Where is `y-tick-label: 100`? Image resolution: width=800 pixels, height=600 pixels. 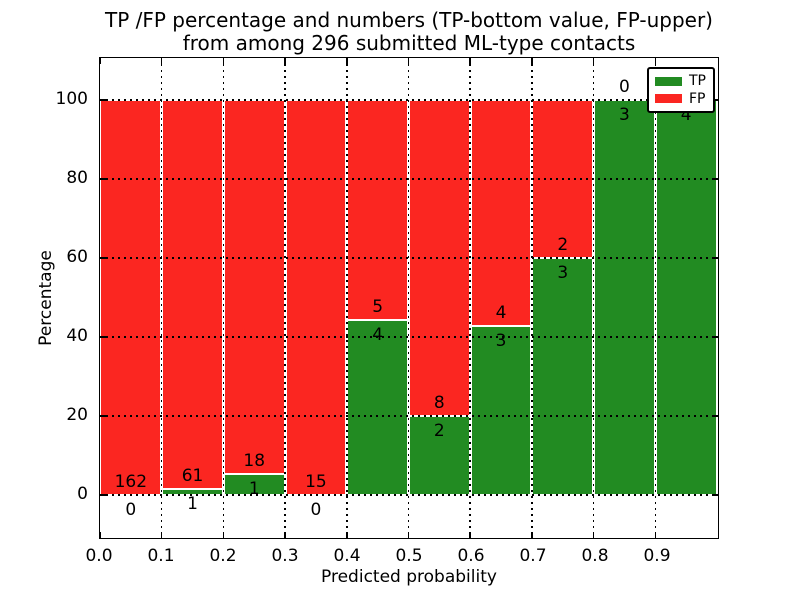
y-tick-label: 100 is located at coordinates (71, 99).